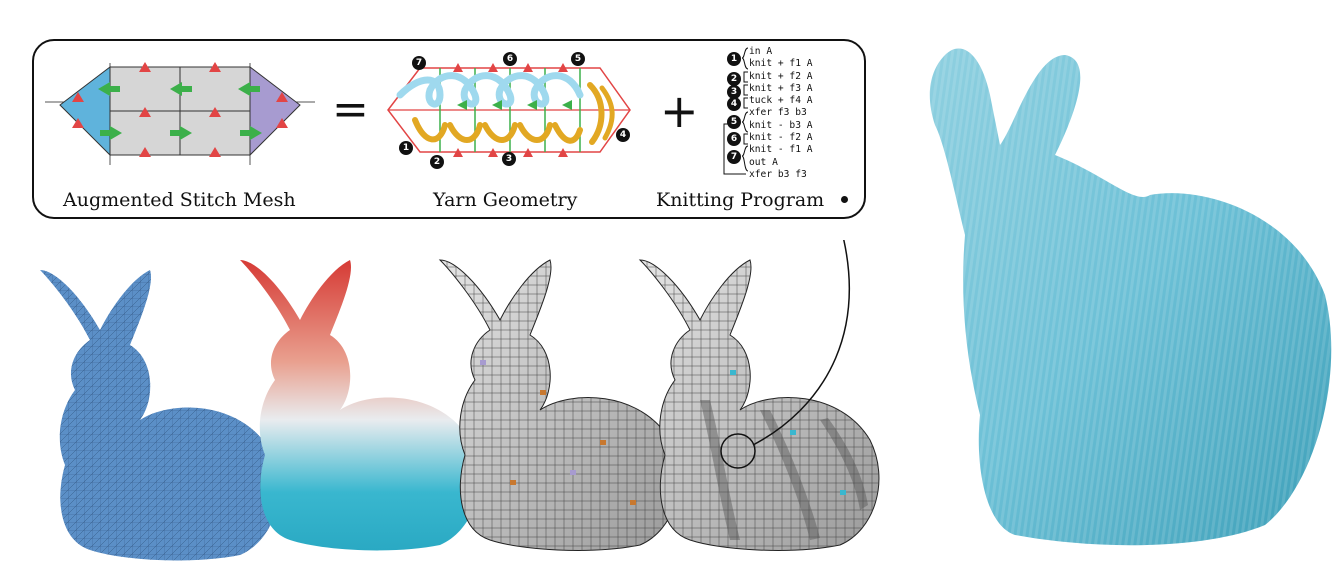  Describe the element at coordinates (509, 159) in the screenshot. I see `yarn-step-badge: 3` at that location.